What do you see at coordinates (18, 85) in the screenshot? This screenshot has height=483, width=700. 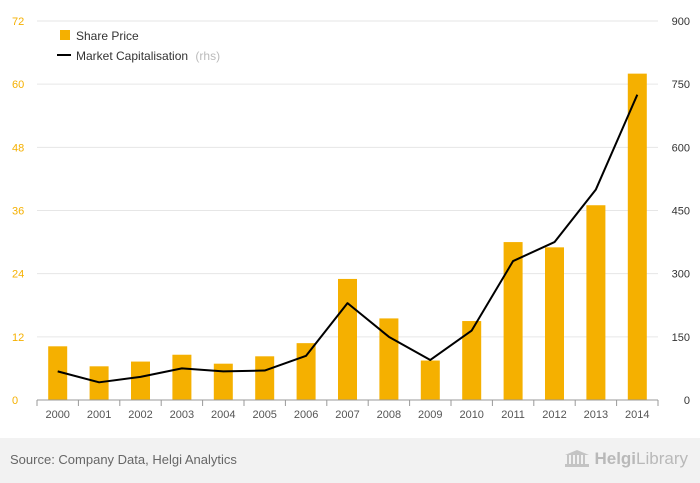 I see `y-left-tick-label: 60` at bounding box center [18, 85].